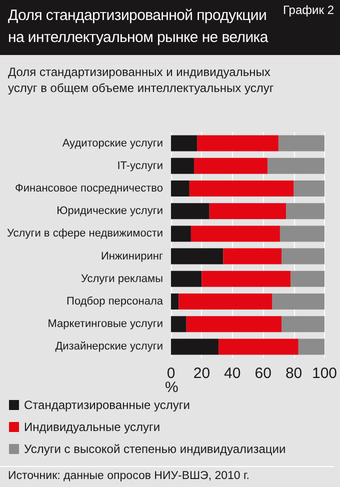  What do you see at coordinates (109, 211) in the screenshot?
I see `y-tick-label: Юридические услуги` at bounding box center [109, 211].